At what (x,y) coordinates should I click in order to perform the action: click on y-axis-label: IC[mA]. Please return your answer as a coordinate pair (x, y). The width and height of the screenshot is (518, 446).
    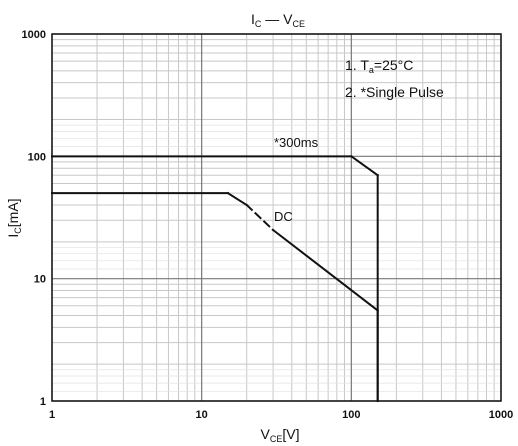
    Looking at the image, I should click on (14, 217).